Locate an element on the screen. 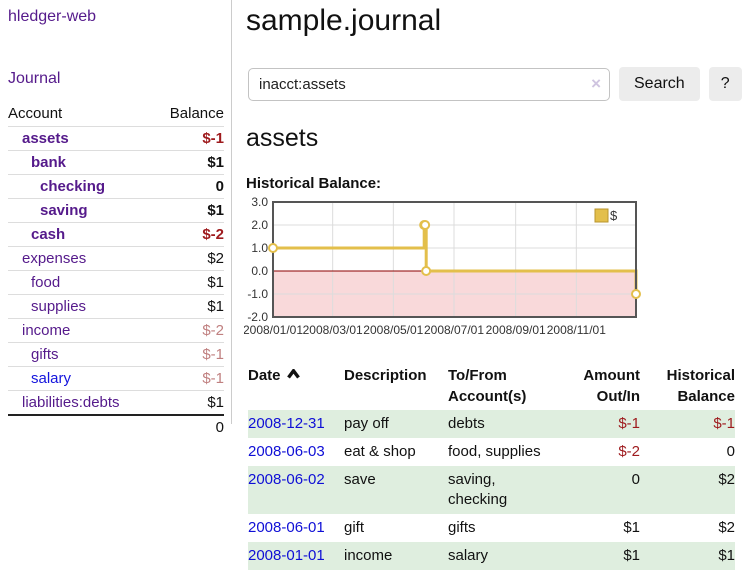  account-row: salary $-1 is located at coordinates (116, 378).